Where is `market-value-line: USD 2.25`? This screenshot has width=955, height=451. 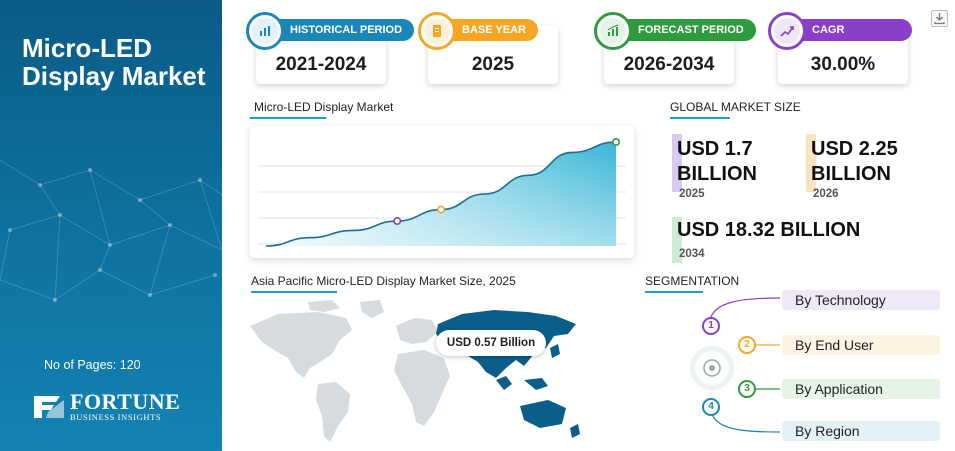
market-value-line: USD 2.25 is located at coordinates (854, 149).